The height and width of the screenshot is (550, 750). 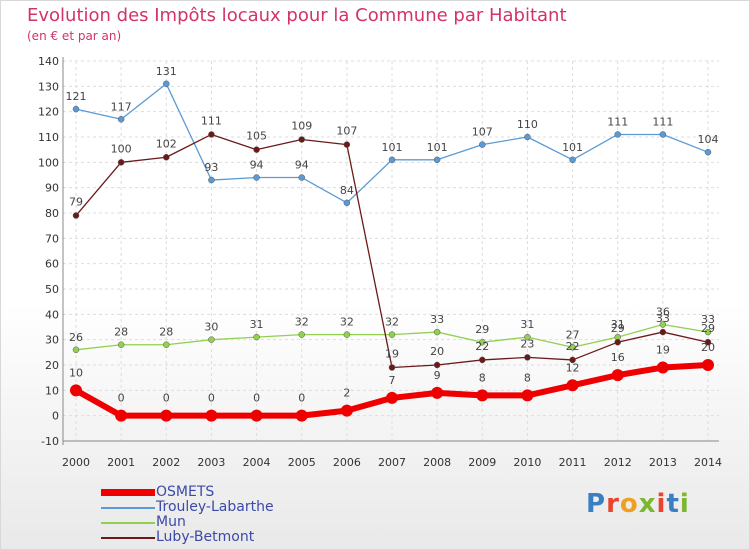 What do you see at coordinates (527, 462) in the screenshot?
I see `x-tick-label: 2010` at bounding box center [527, 462].